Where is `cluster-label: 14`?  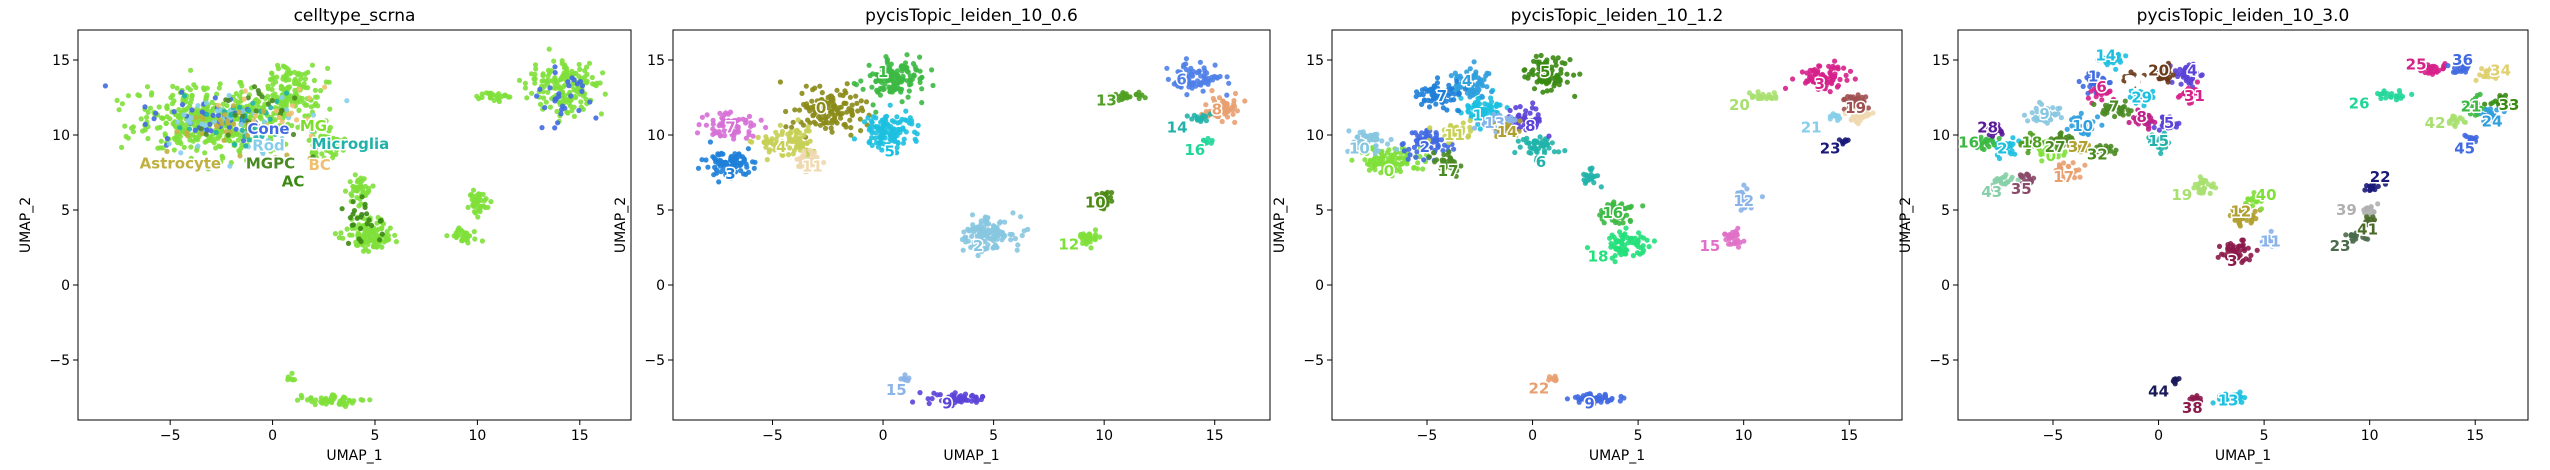
cluster-label: 14 is located at coordinates (2105, 56).